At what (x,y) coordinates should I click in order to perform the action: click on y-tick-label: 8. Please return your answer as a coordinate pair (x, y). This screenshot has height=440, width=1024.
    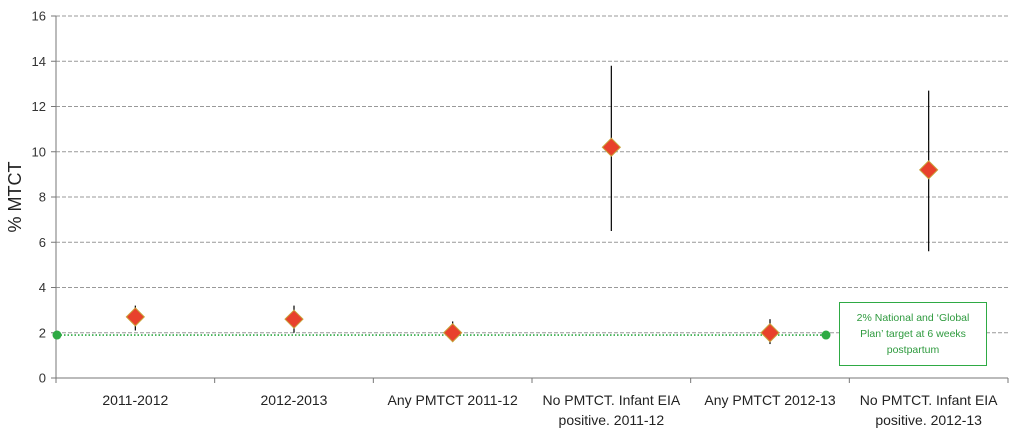
    Looking at the image, I should click on (42, 197).